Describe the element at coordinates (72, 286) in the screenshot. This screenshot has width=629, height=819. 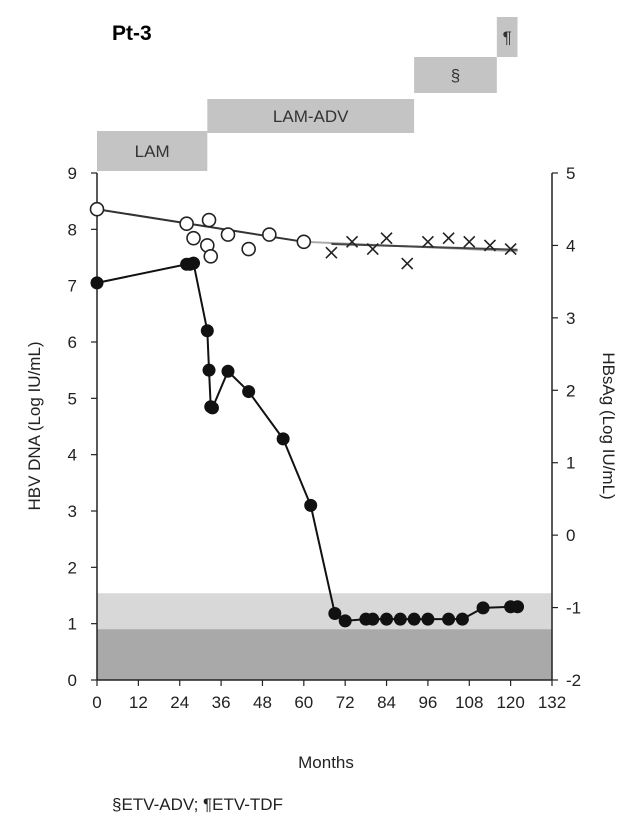
I see `y-left-tick-label: 7` at that location.